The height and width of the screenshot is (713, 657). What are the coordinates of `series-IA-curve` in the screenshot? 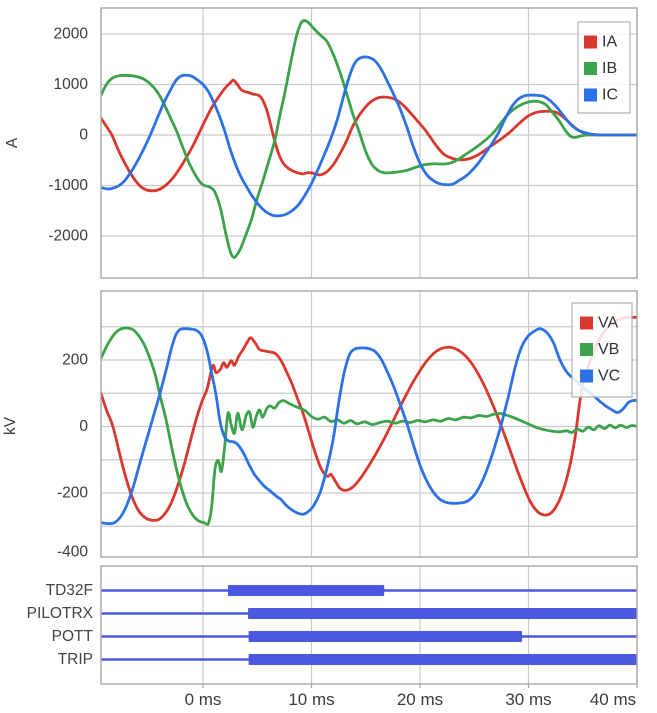 It's located at (369, 135).